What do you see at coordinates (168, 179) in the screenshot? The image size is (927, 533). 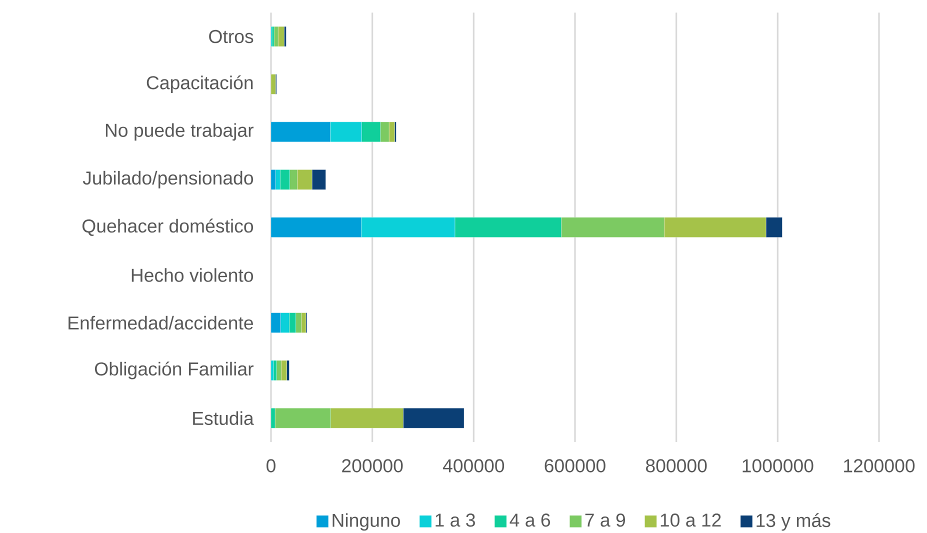 I see `y-tick-label: Jubilado/pensionado` at bounding box center [168, 179].